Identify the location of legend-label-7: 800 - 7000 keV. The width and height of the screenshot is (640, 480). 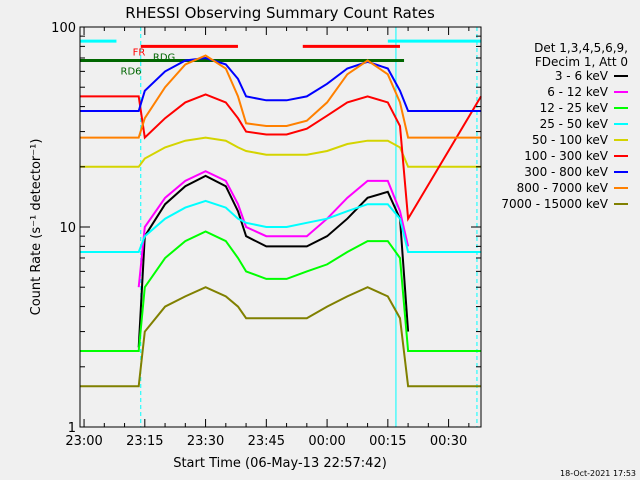
(563, 188).